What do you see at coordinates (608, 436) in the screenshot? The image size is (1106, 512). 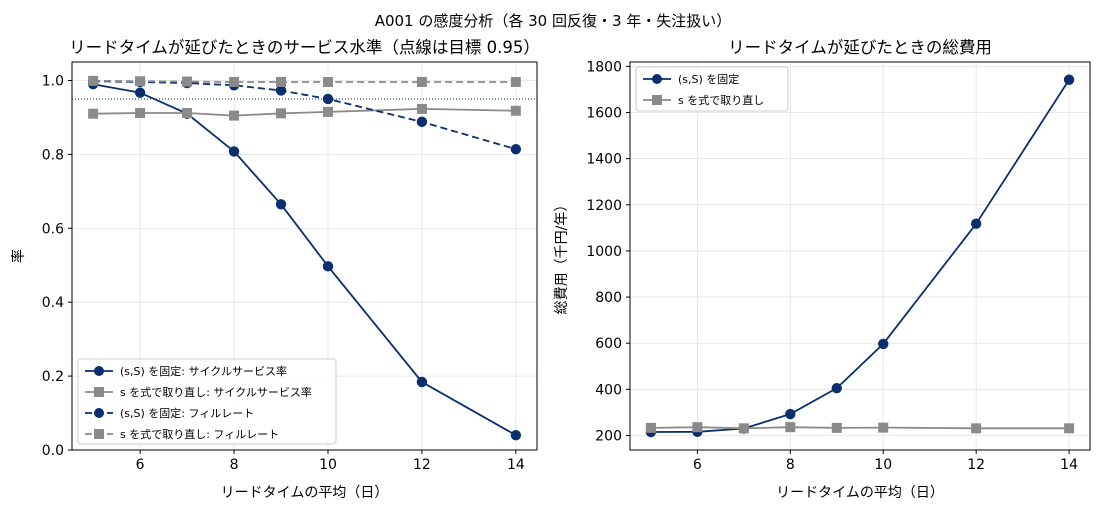 I see `y-tick-label: 200` at bounding box center [608, 436].